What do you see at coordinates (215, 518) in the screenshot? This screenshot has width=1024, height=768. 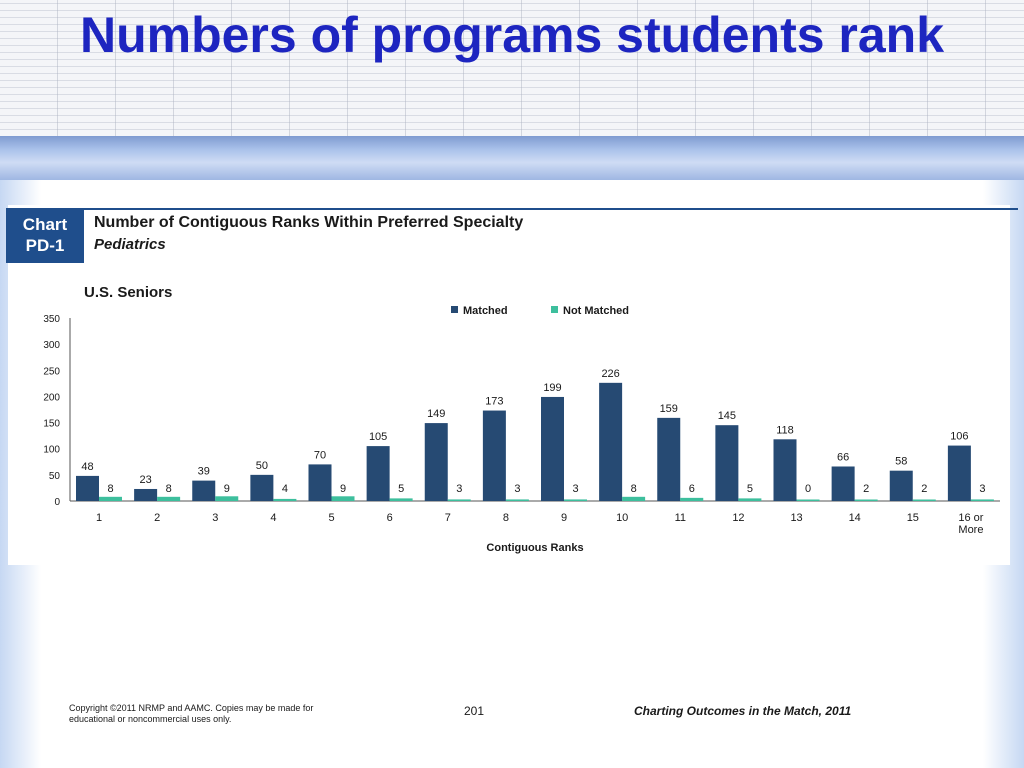 I see `x-tick-label: 3` at bounding box center [215, 518].